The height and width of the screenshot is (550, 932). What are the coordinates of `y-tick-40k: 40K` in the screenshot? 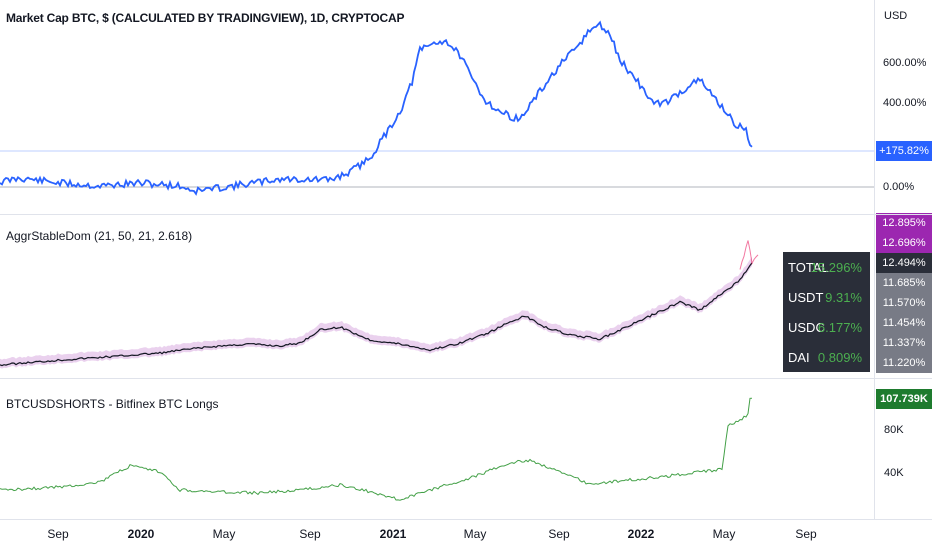 It's located at (894, 473).